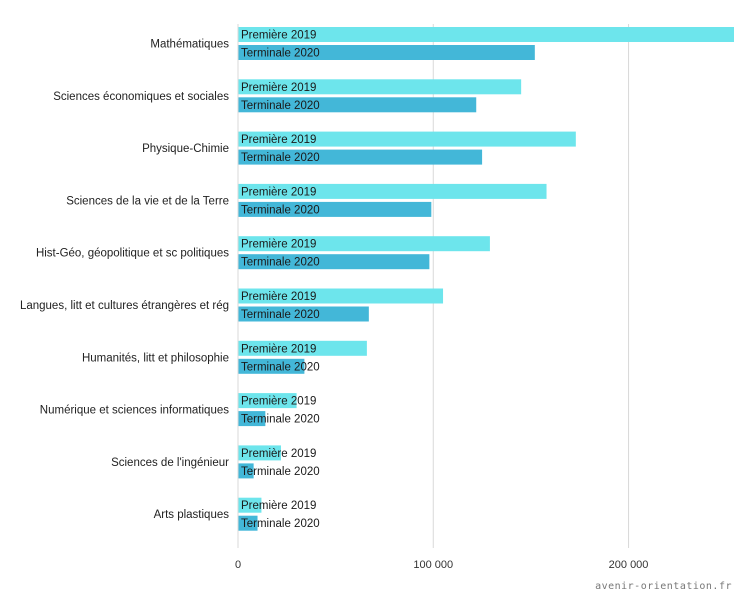 The height and width of the screenshot is (600, 740). What do you see at coordinates (433, 565) in the screenshot?
I see `x-tick-label: 100 000` at bounding box center [433, 565].